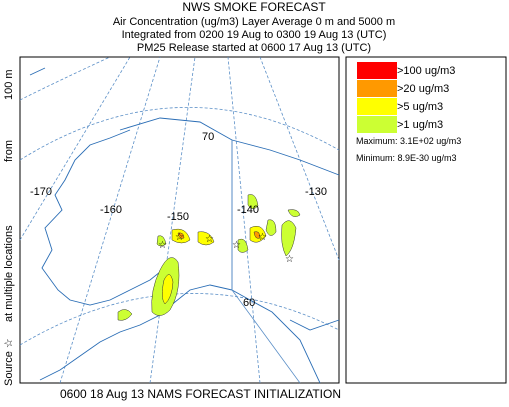 This screenshot has height=407, width=509. Describe the element at coordinates (406, 97) in the screenshot. I see `legend-items: >100 ug/m3 >20 ug/m3 >5 ug/m3 >1 ug/m3` at that location.